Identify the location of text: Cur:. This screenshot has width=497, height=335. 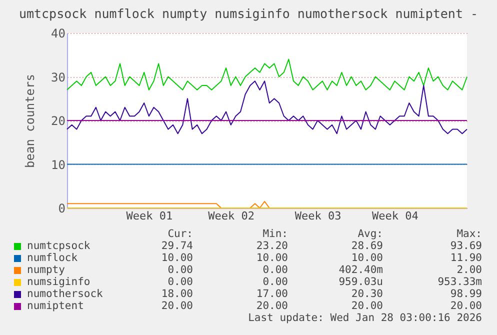
(180, 234).